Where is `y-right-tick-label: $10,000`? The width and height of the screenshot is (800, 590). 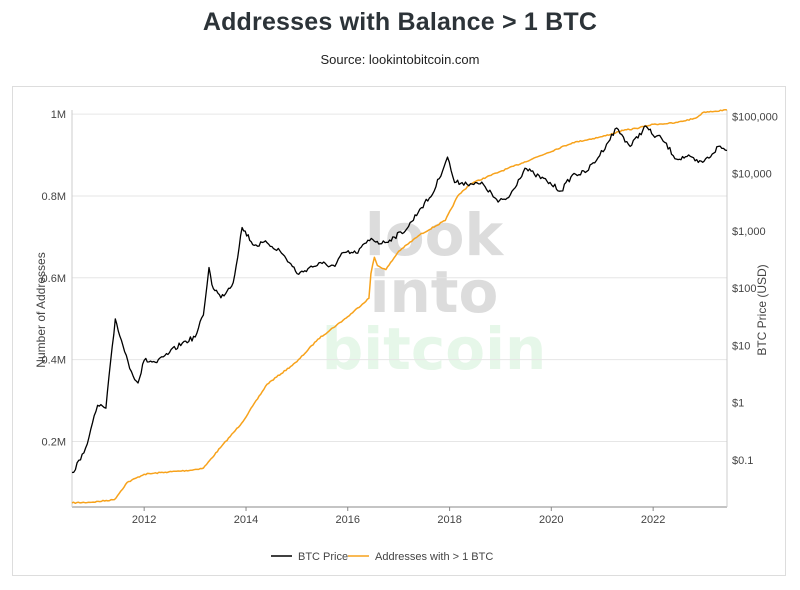 y-right-tick-label: $10,000 is located at coordinates (752, 175).